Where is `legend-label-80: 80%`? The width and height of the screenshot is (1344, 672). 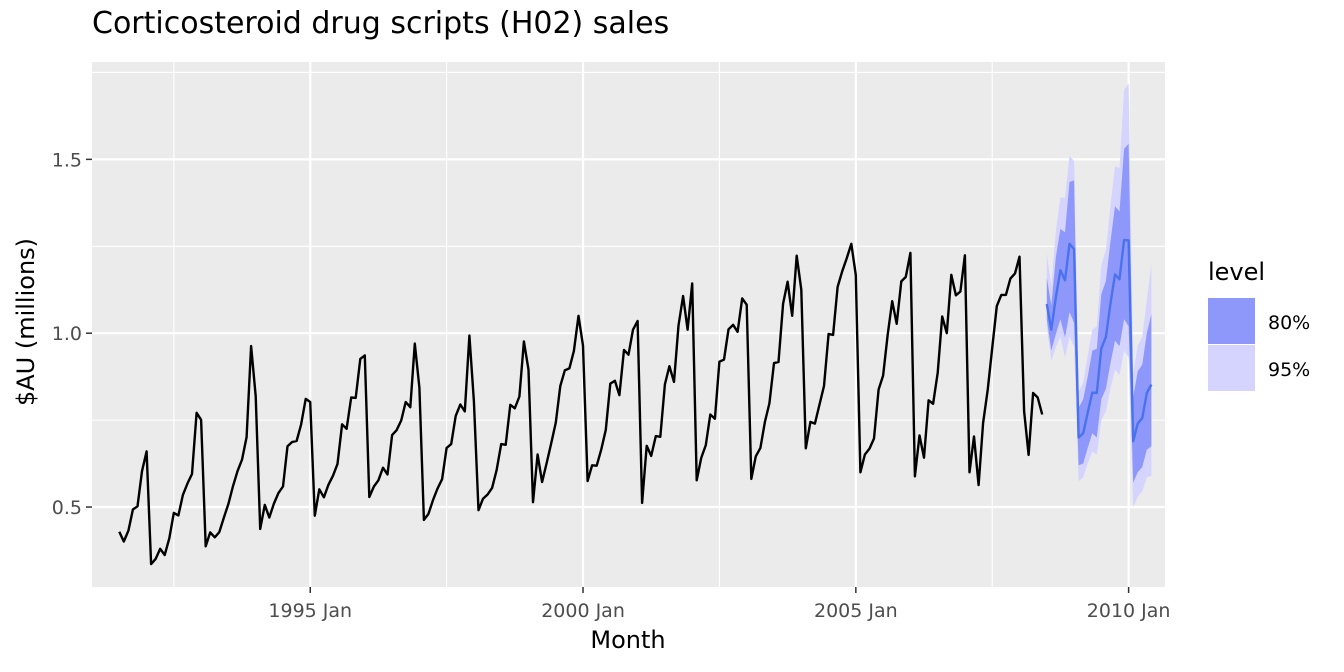
legend-label-80: 80% is located at coordinates (1289, 323).